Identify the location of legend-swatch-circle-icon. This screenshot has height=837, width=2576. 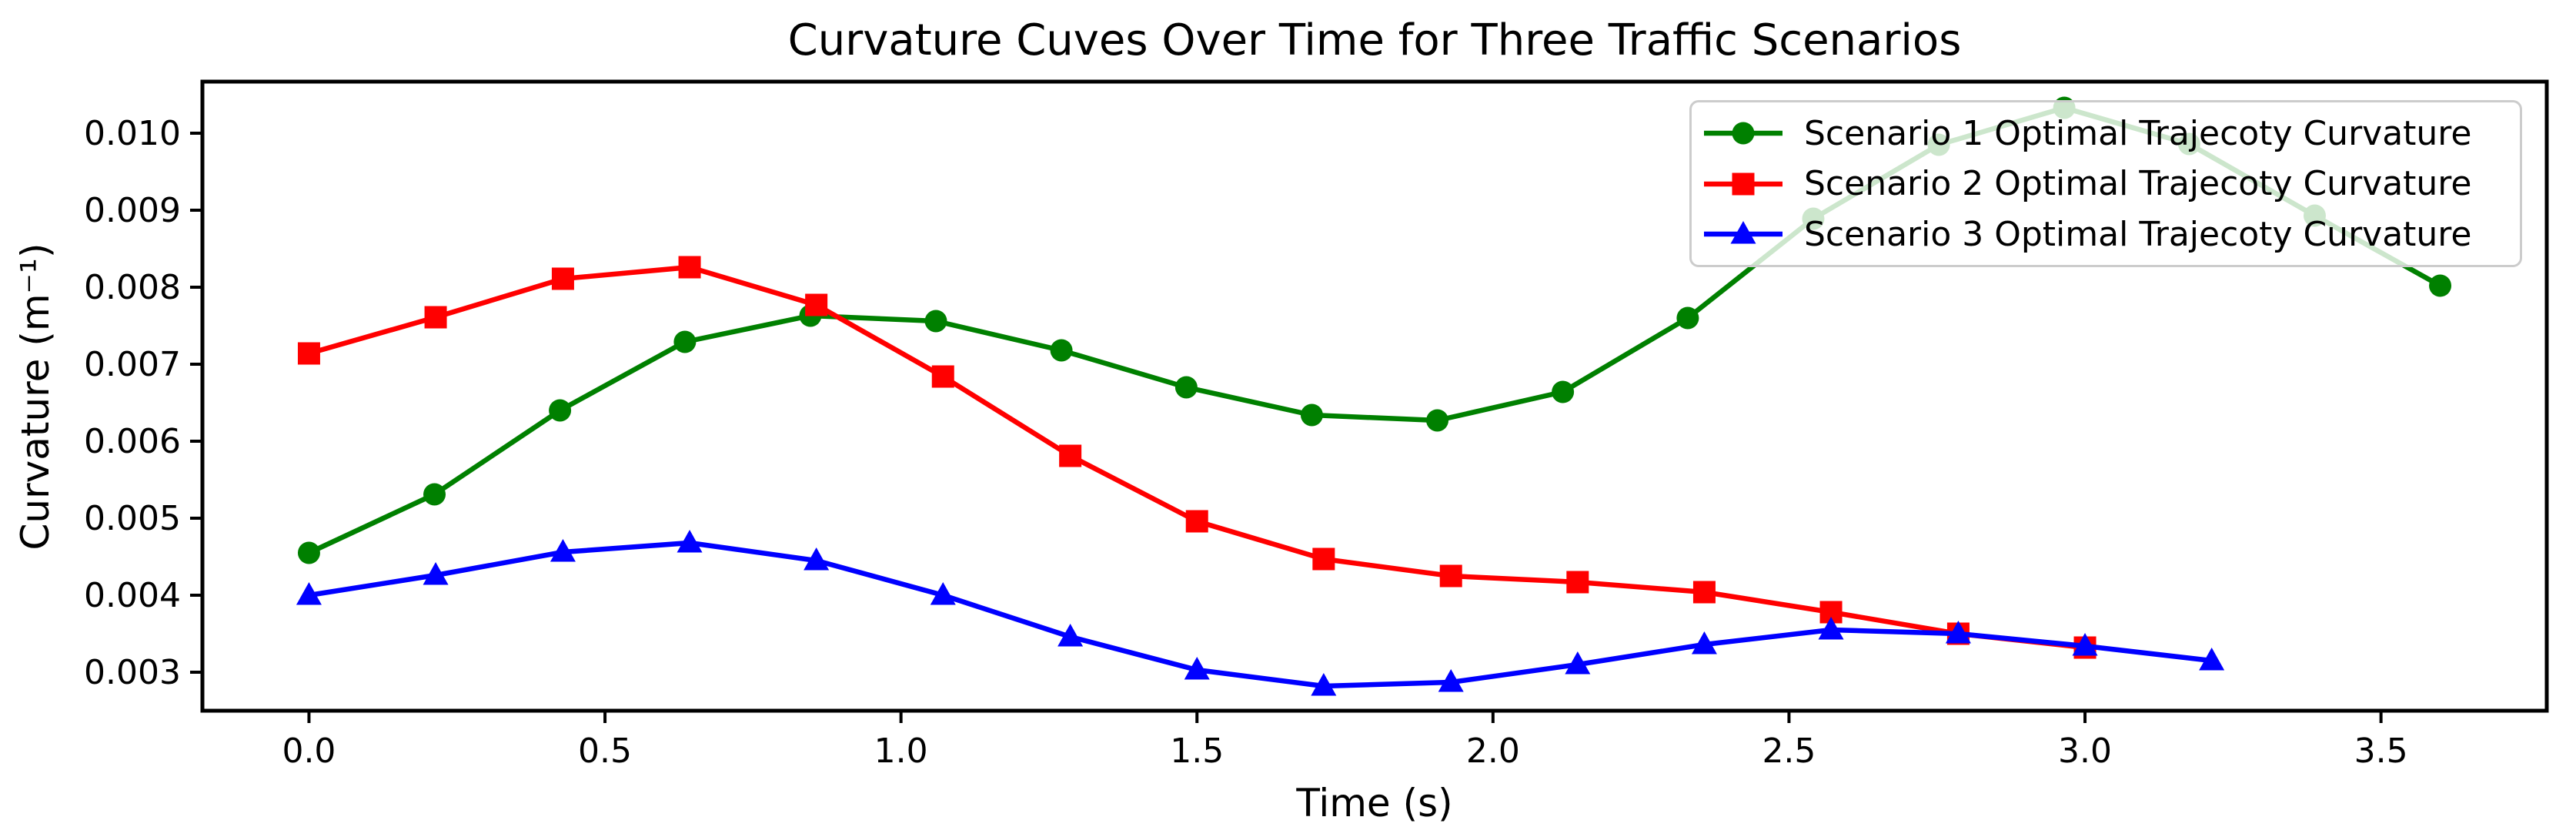
(1743, 134).